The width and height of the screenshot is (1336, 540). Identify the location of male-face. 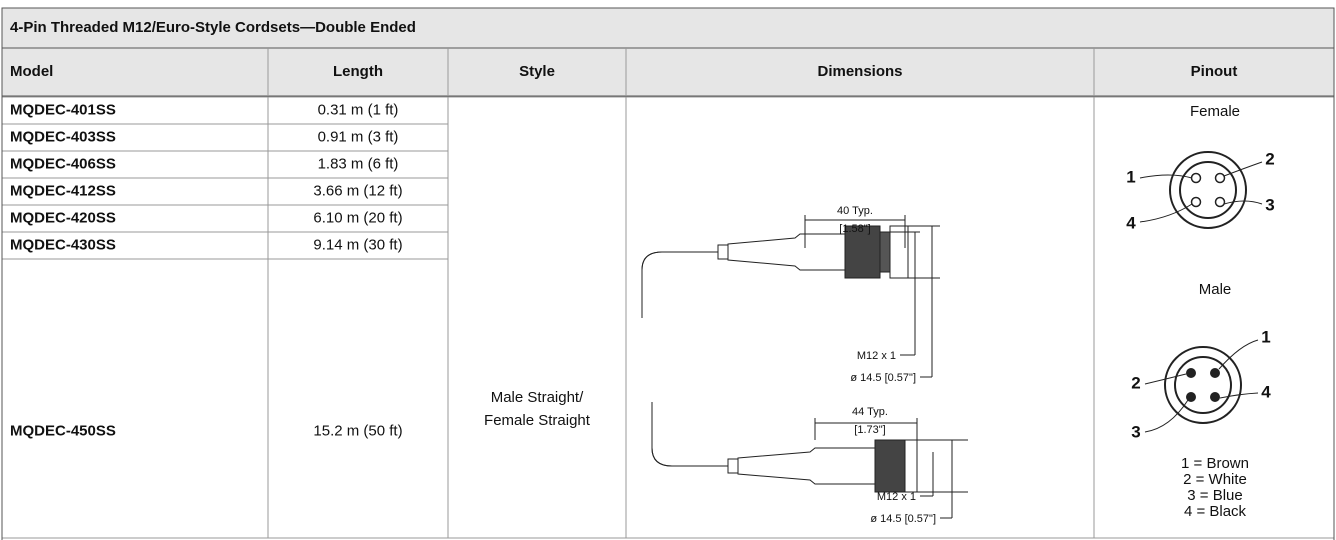
(1201, 386).